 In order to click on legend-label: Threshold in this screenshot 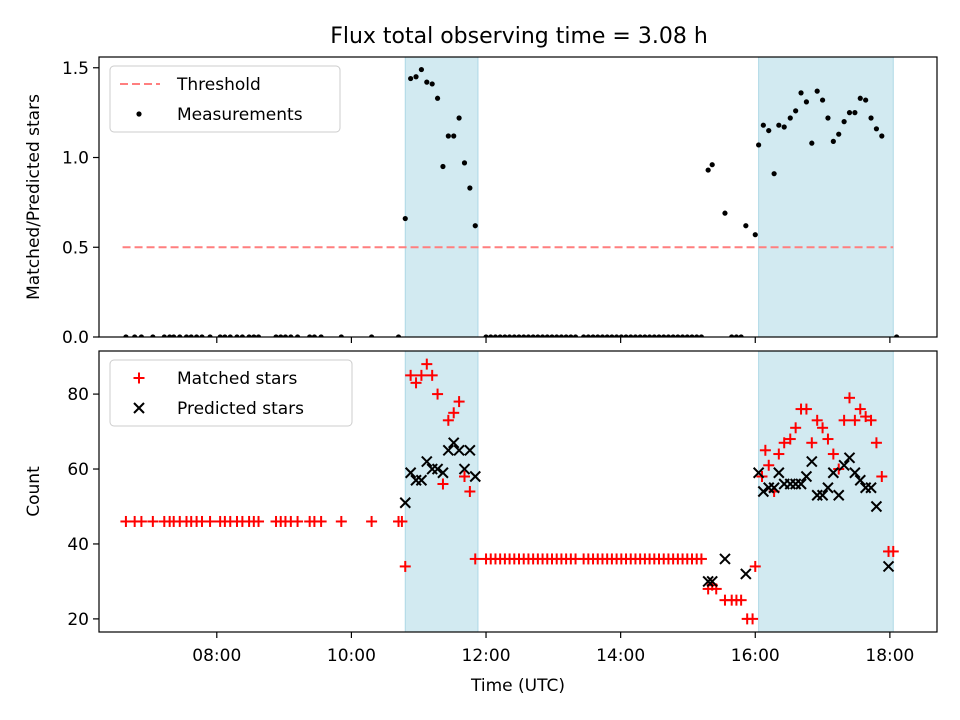, I will do `click(218, 85)`.